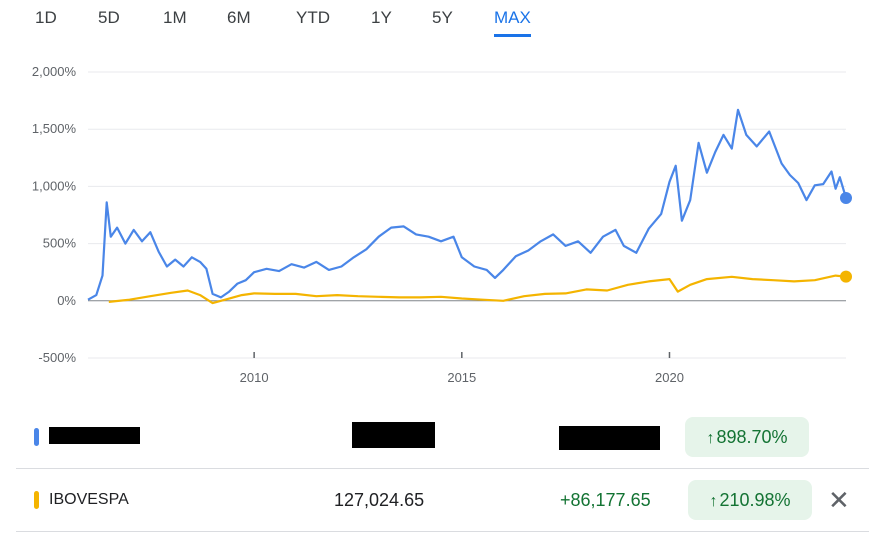 The image size is (885, 543). I want to click on time-range-tabs: 1D 5D 1M 6M YTD 1Y 5Y MAX, so click(442, 20).